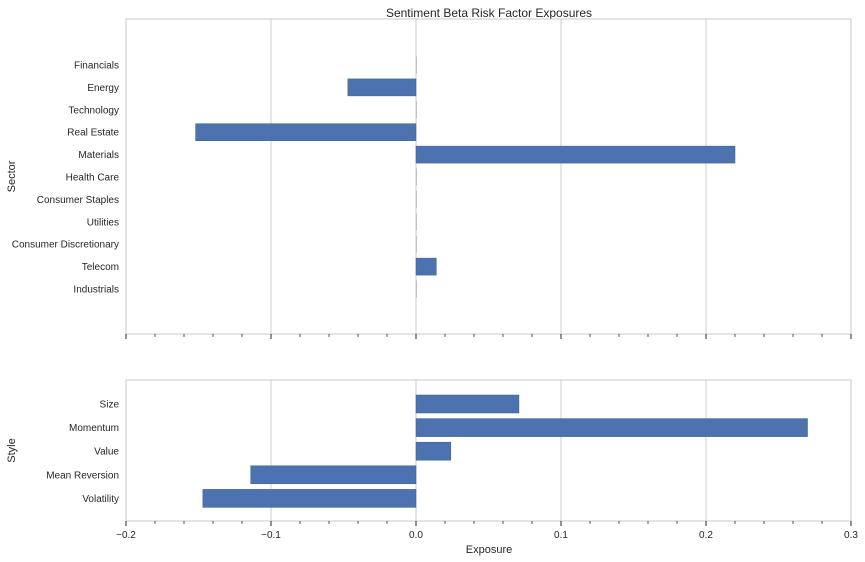 This screenshot has width=865, height=562. Describe the element at coordinates (100, 267) in the screenshot. I see `sector-category-label: Telecom` at that location.